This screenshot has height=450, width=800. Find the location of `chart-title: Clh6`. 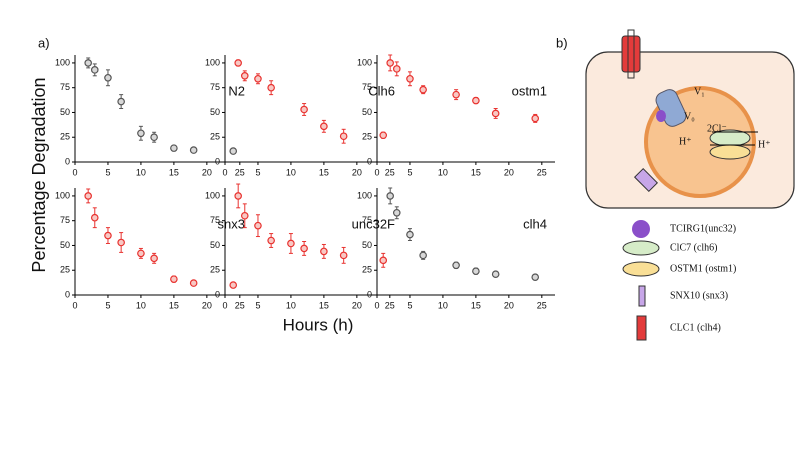

chart-title: Clh6 is located at coordinates (381, 90).